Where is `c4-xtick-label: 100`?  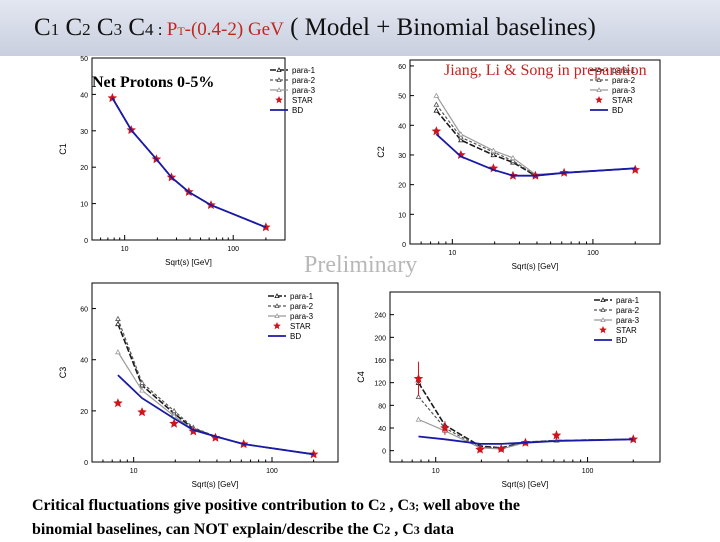 c4-xtick-label: 100 is located at coordinates (588, 471).